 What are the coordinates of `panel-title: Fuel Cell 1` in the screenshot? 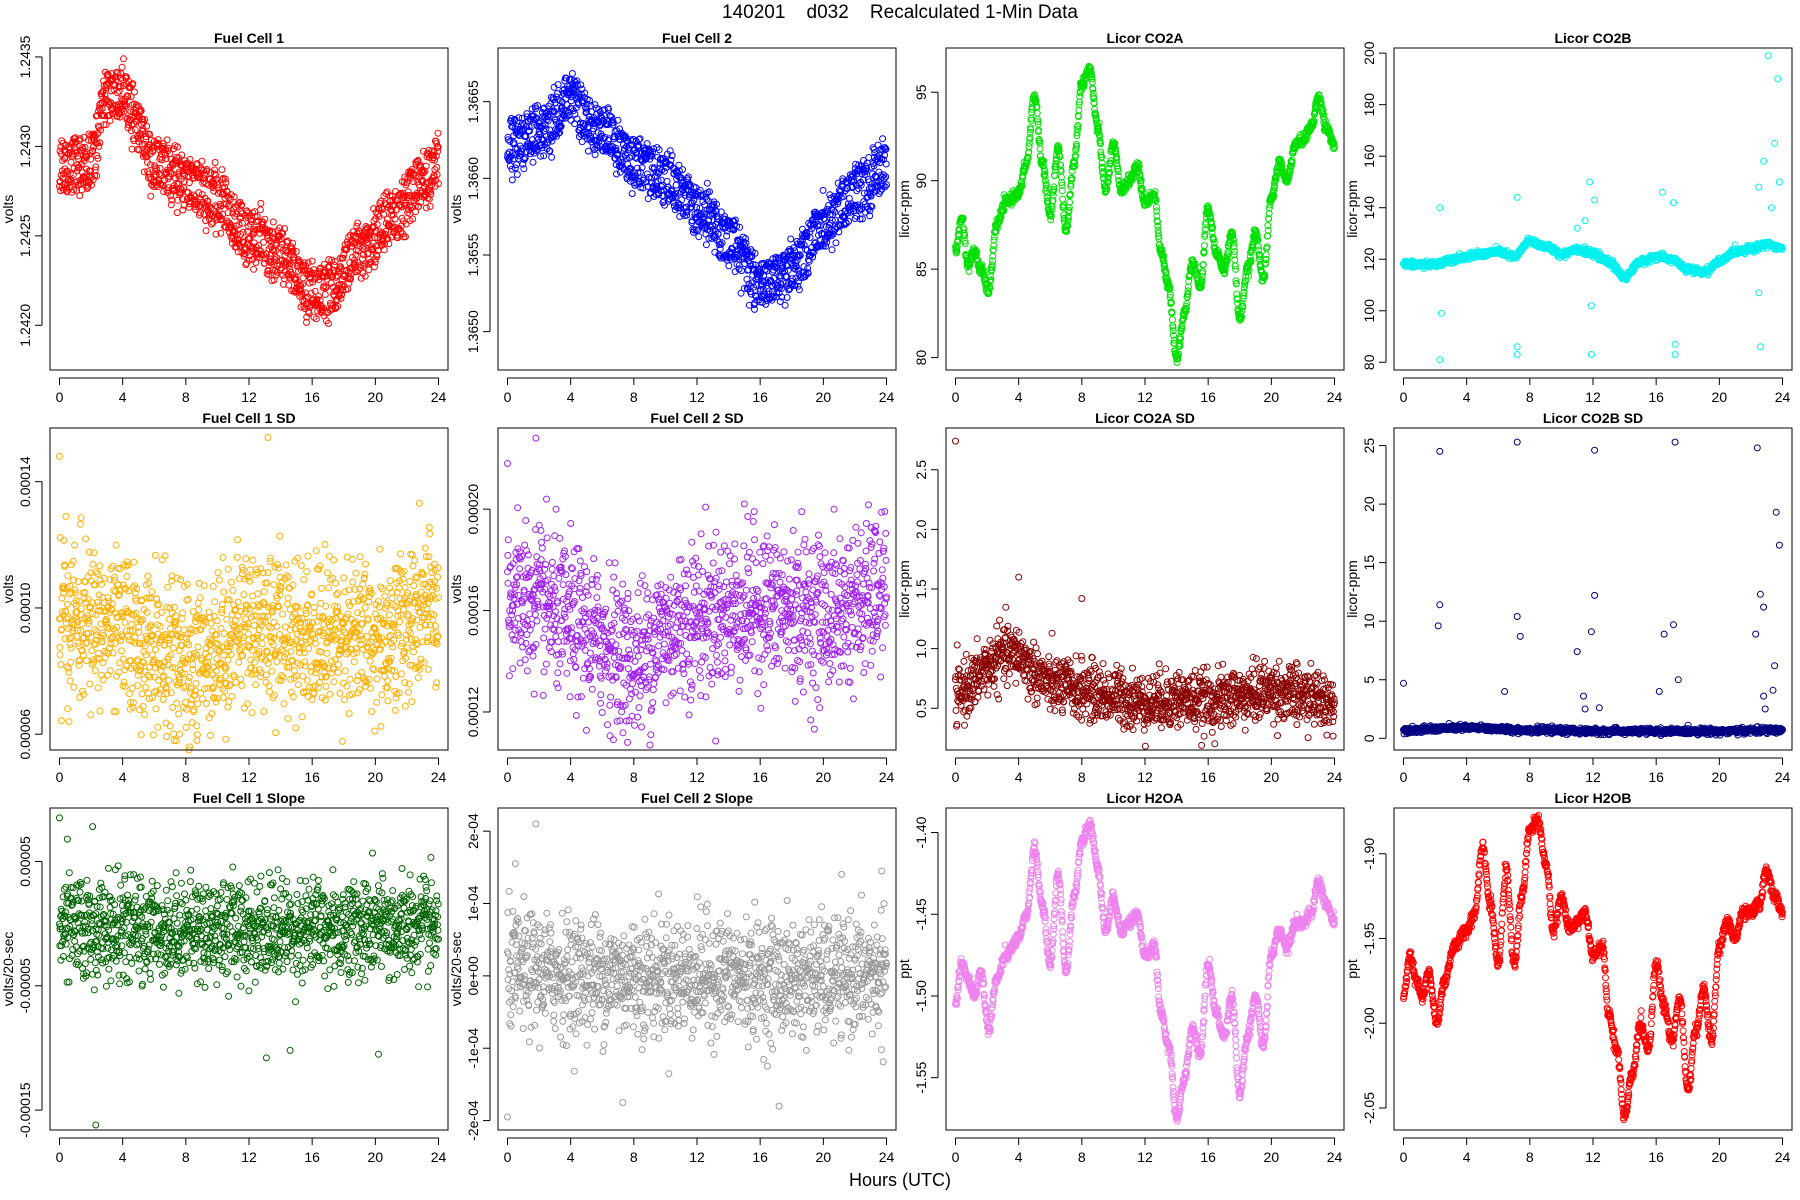 It's located at (249, 38).